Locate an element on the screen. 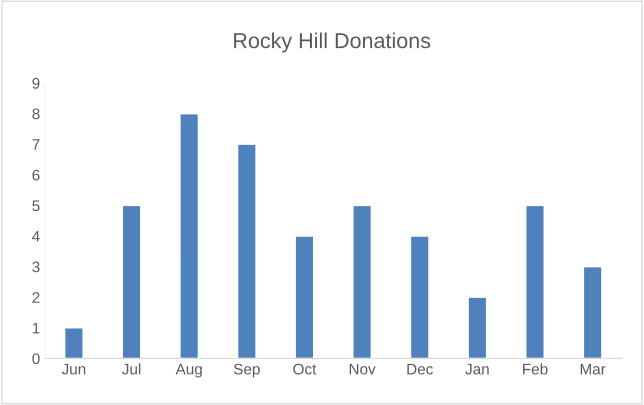  x-tick-label: Jun is located at coordinates (74, 369).